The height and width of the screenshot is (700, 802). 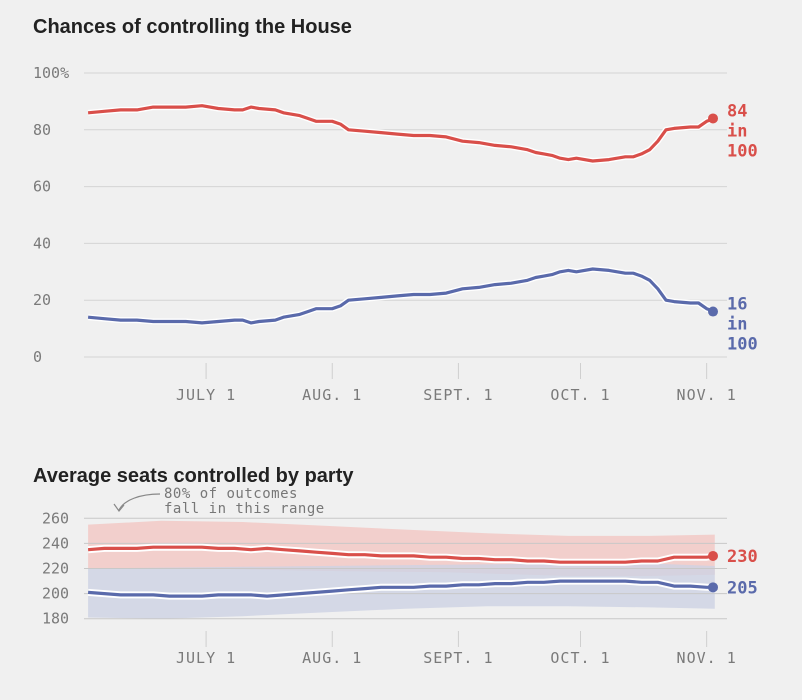 I want to click on y-axis-ticks: 260 240 220 200 180, so click(x=55, y=568).